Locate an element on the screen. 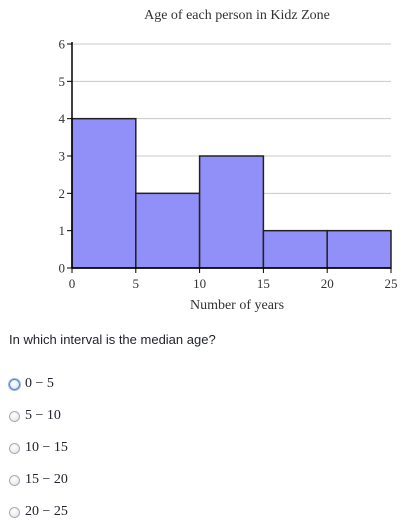 The image size is (406, 524). choice-label: 10 − 15 is located at coordinates (46, 447).